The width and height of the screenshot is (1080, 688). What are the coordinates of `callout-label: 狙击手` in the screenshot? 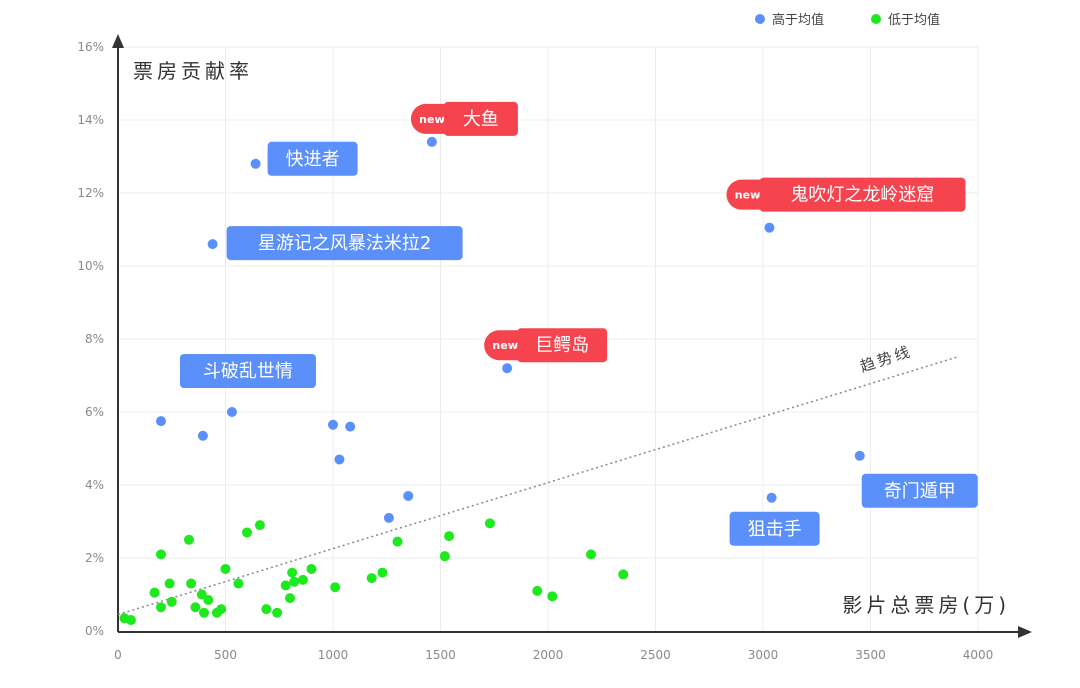 It's located at (775, 529).